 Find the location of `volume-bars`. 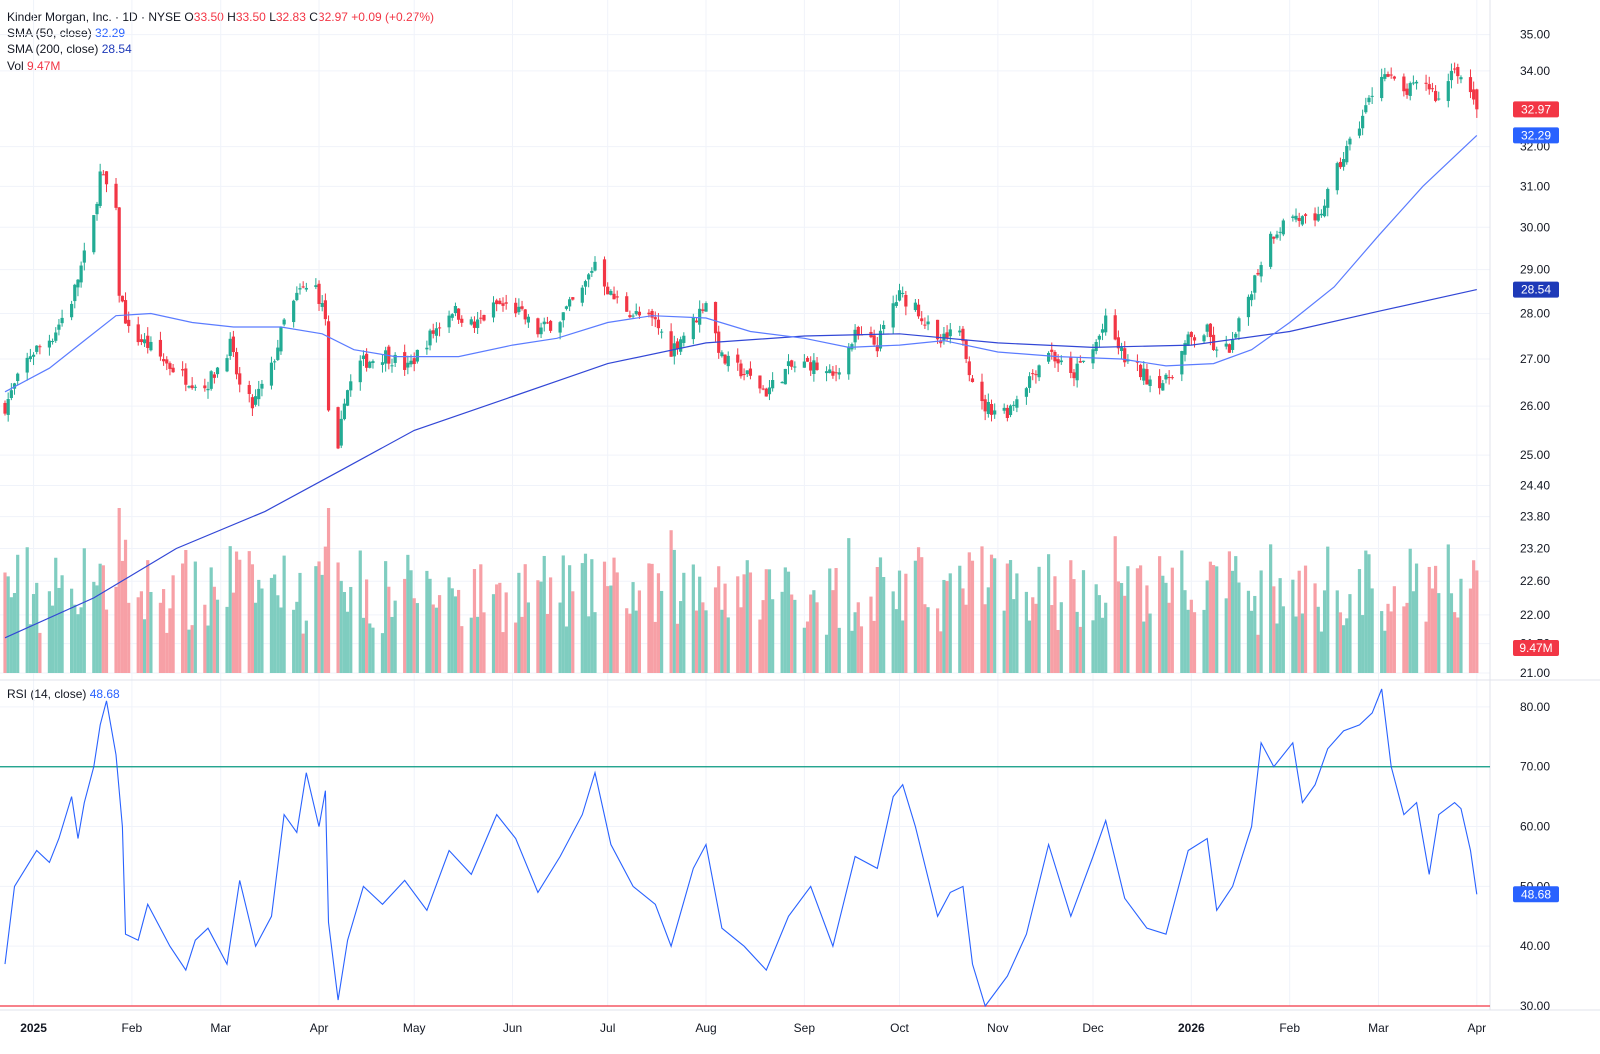

volume-bars is located at coordinates (741, 590).